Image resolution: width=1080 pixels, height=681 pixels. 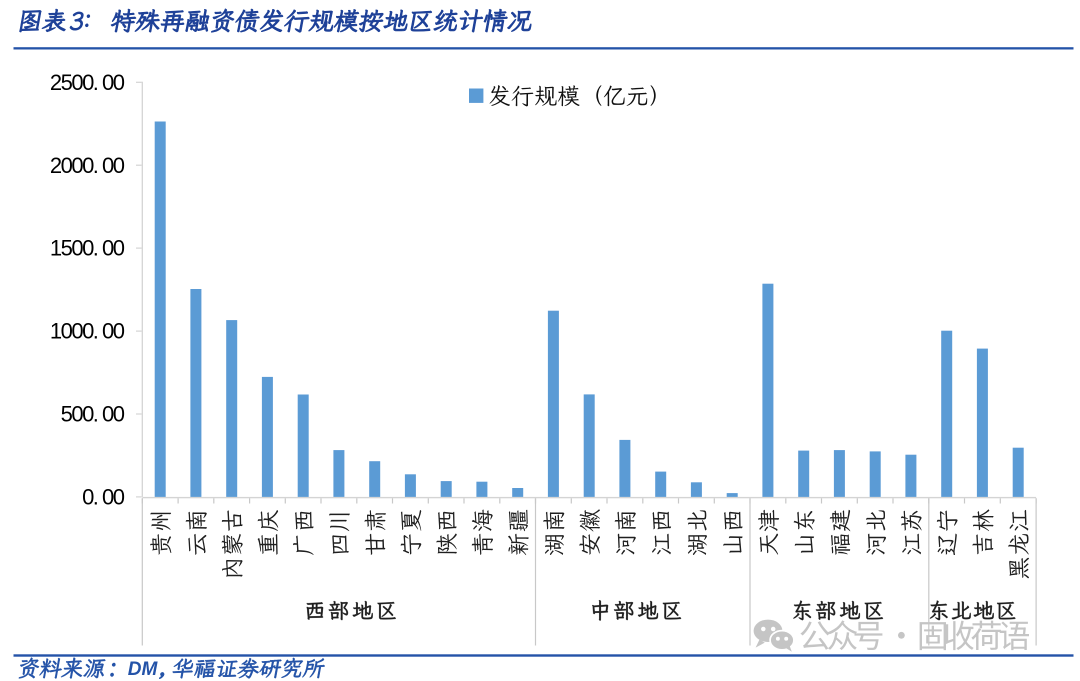 What do you see at coordinates (87, 248) in the screenshot?
I see `svg-text: 1500. 00` at bounding box center [87, 248].